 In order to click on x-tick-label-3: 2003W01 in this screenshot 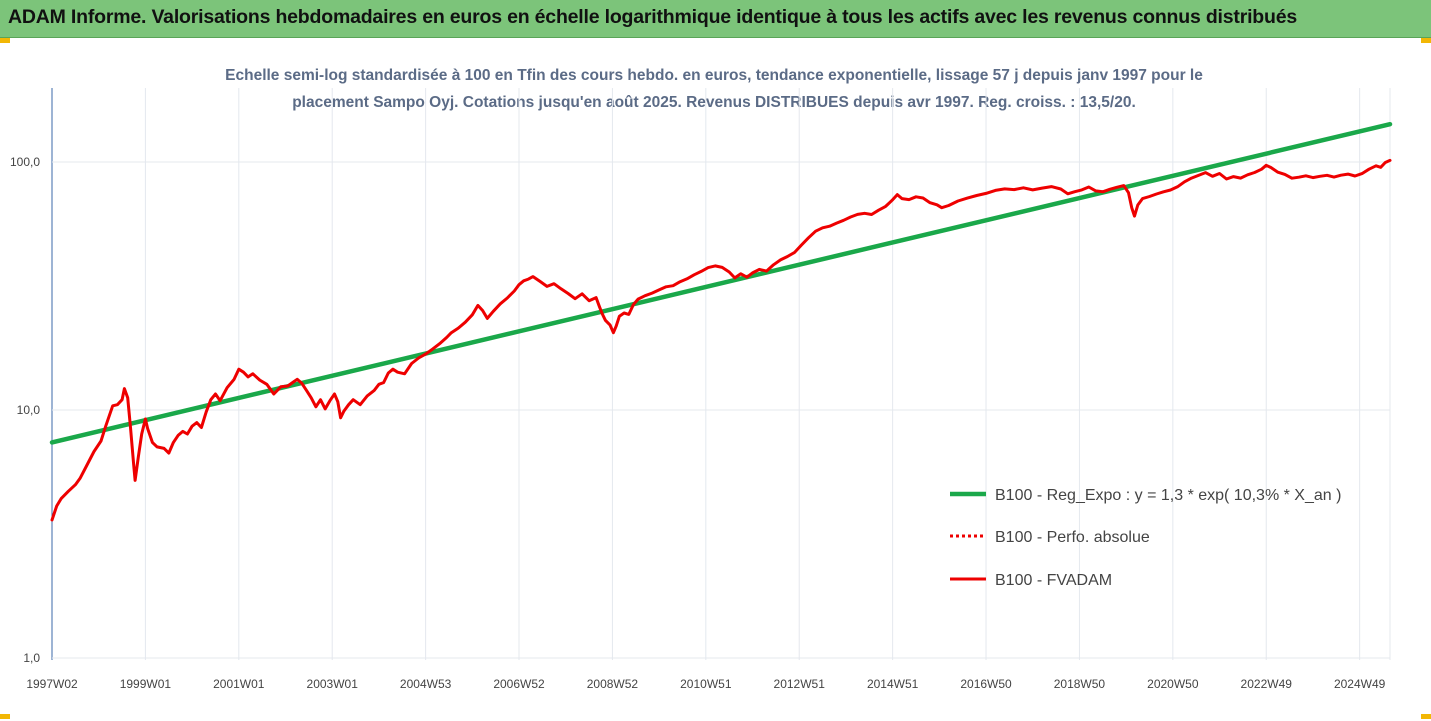, I will do `click(333, 684)`.